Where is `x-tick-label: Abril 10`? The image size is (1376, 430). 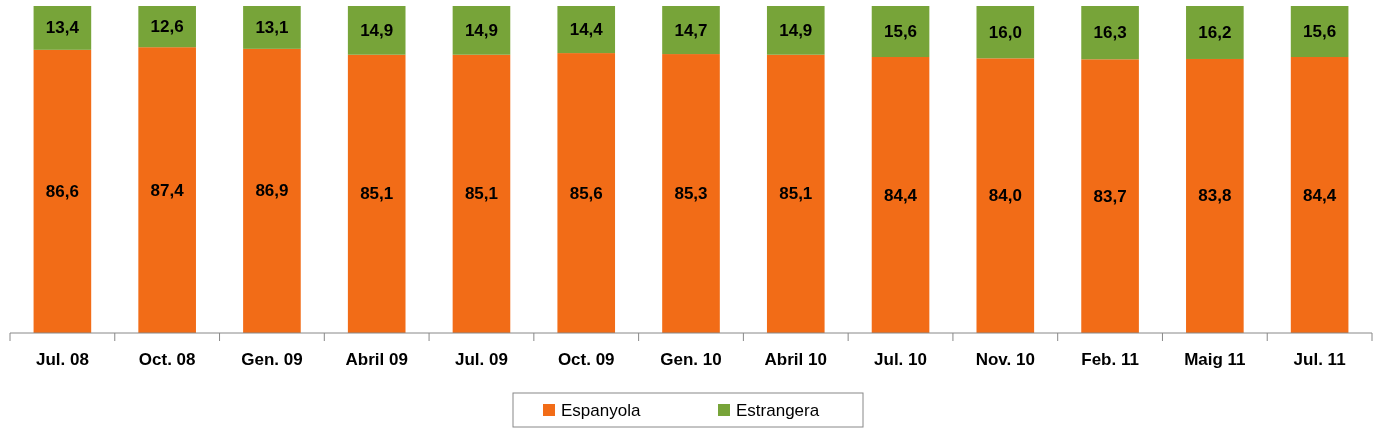
x-tick-label: Abril 10 is located at coordinates (795, 359).